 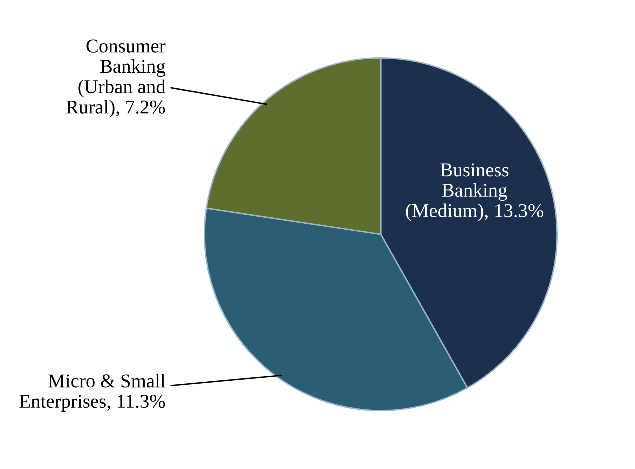 What do you see at coordinates (93, 393) in the screenshot?
I see `slice-label: Micro & Small Enterprises, 11.3%` at bounding box center [93, 393].